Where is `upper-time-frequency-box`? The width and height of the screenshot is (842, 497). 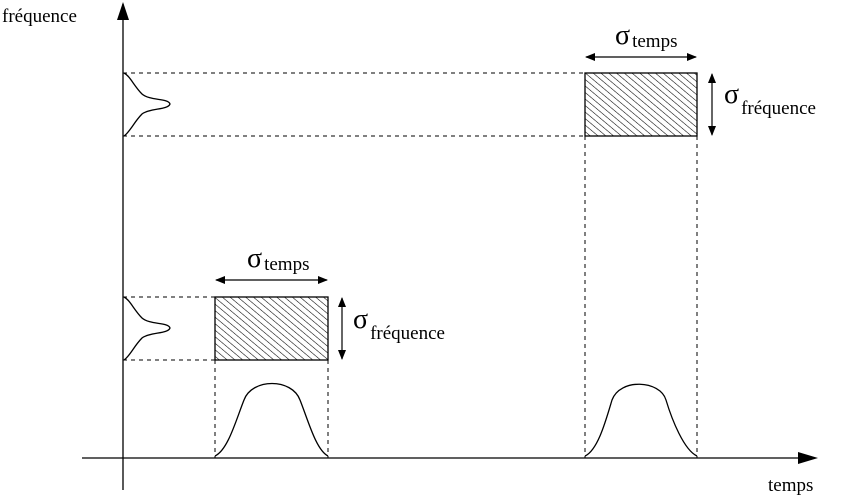 upper-time-frequency-box is located at coordinates (641, 104).